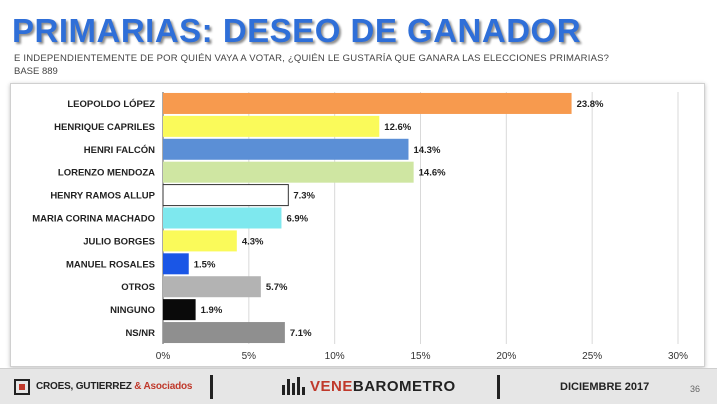 This screenshot has height=404, width=717. I want to click on company-name: CROES, GUTIERREZ & Asociados, so click(114, 386).